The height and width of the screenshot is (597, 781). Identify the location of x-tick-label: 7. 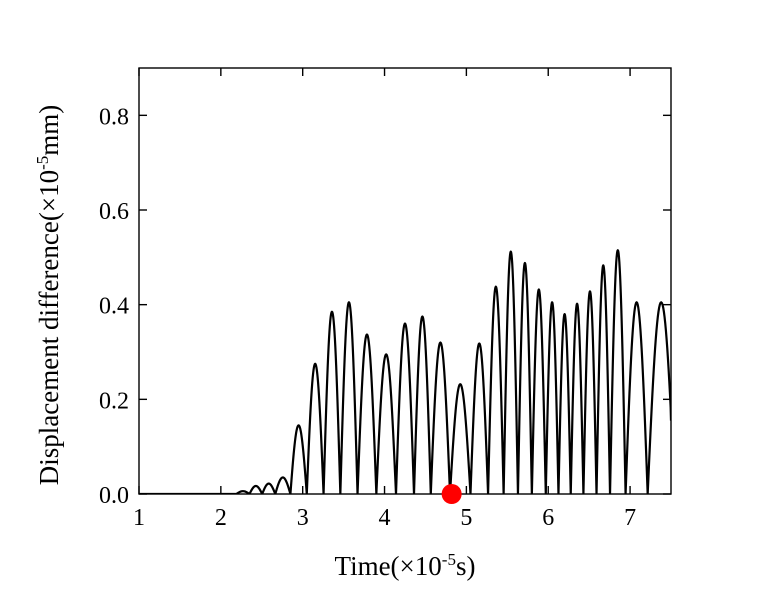
(630, 518).